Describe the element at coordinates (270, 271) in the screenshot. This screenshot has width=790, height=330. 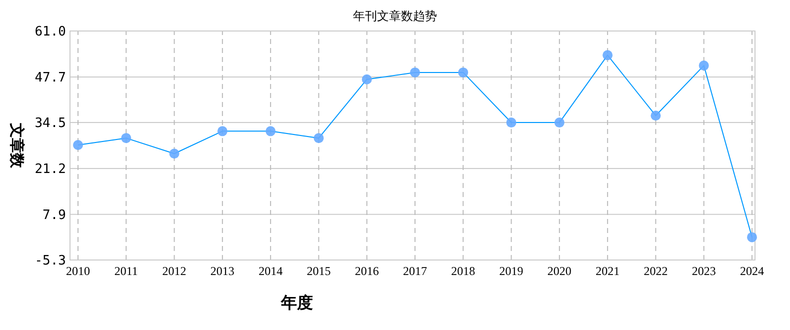
I see `x-tick-label: 2014` at that location.